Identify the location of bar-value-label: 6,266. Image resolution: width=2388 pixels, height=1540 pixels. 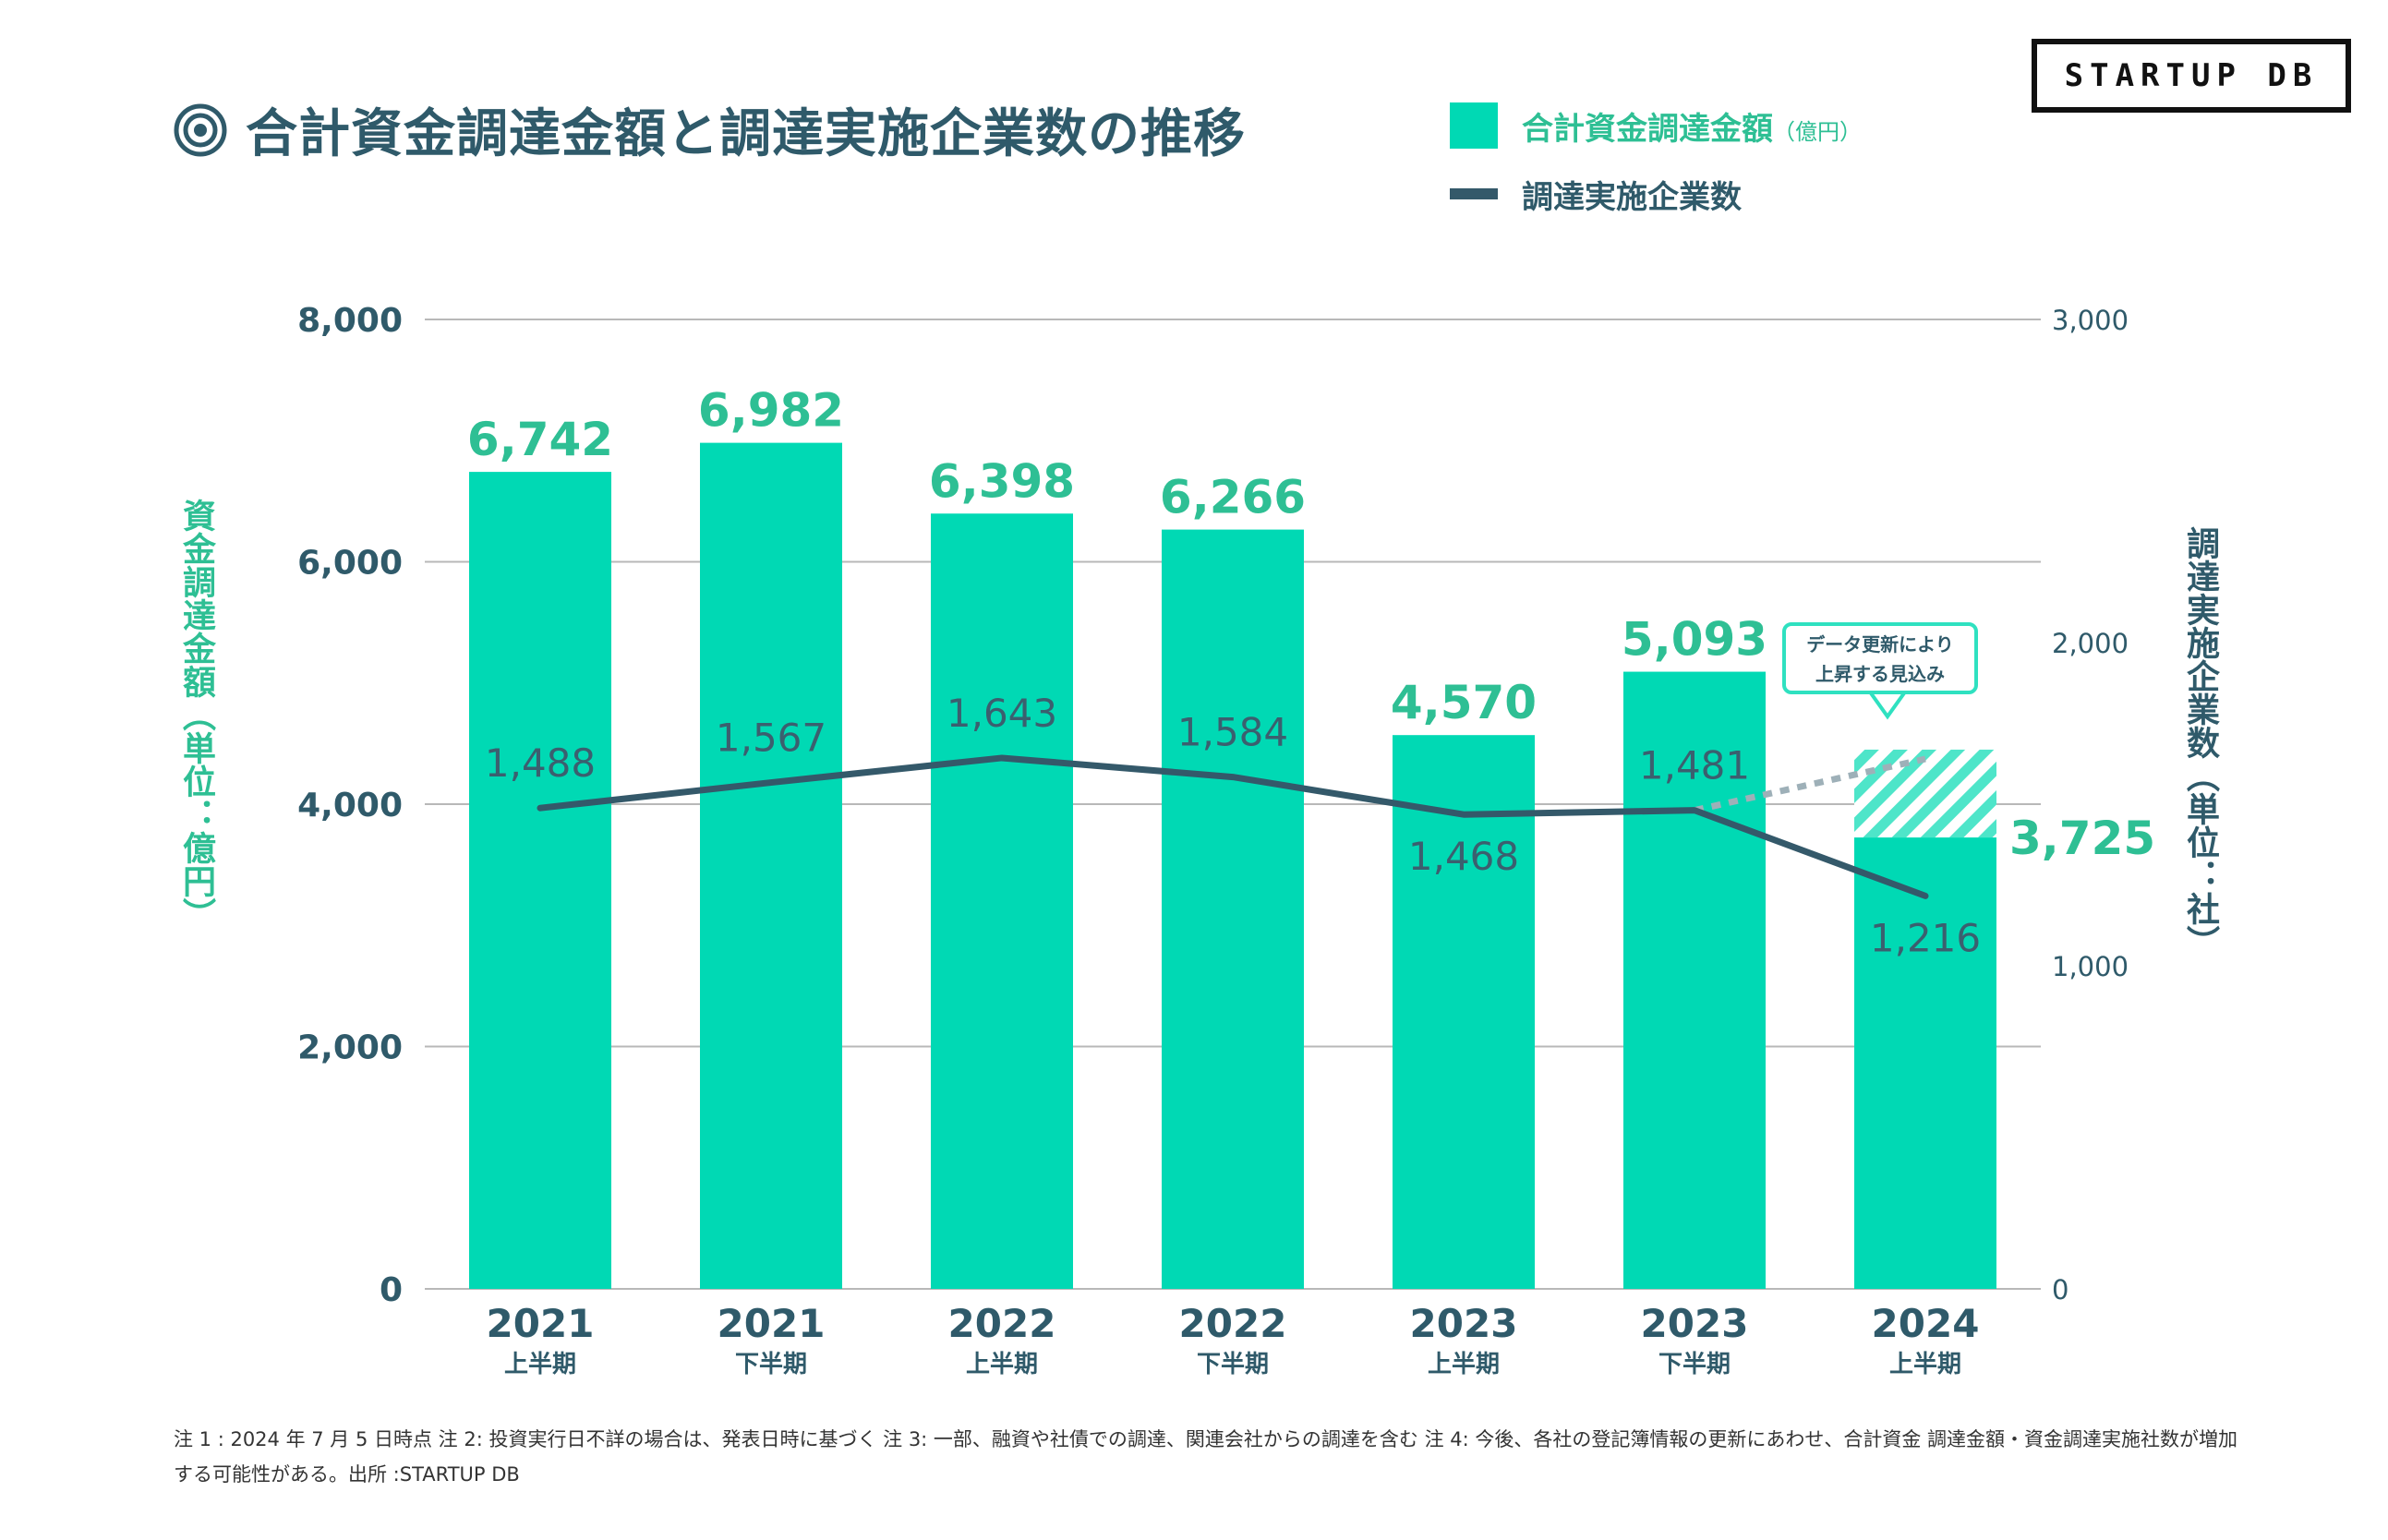
(1233, 498).